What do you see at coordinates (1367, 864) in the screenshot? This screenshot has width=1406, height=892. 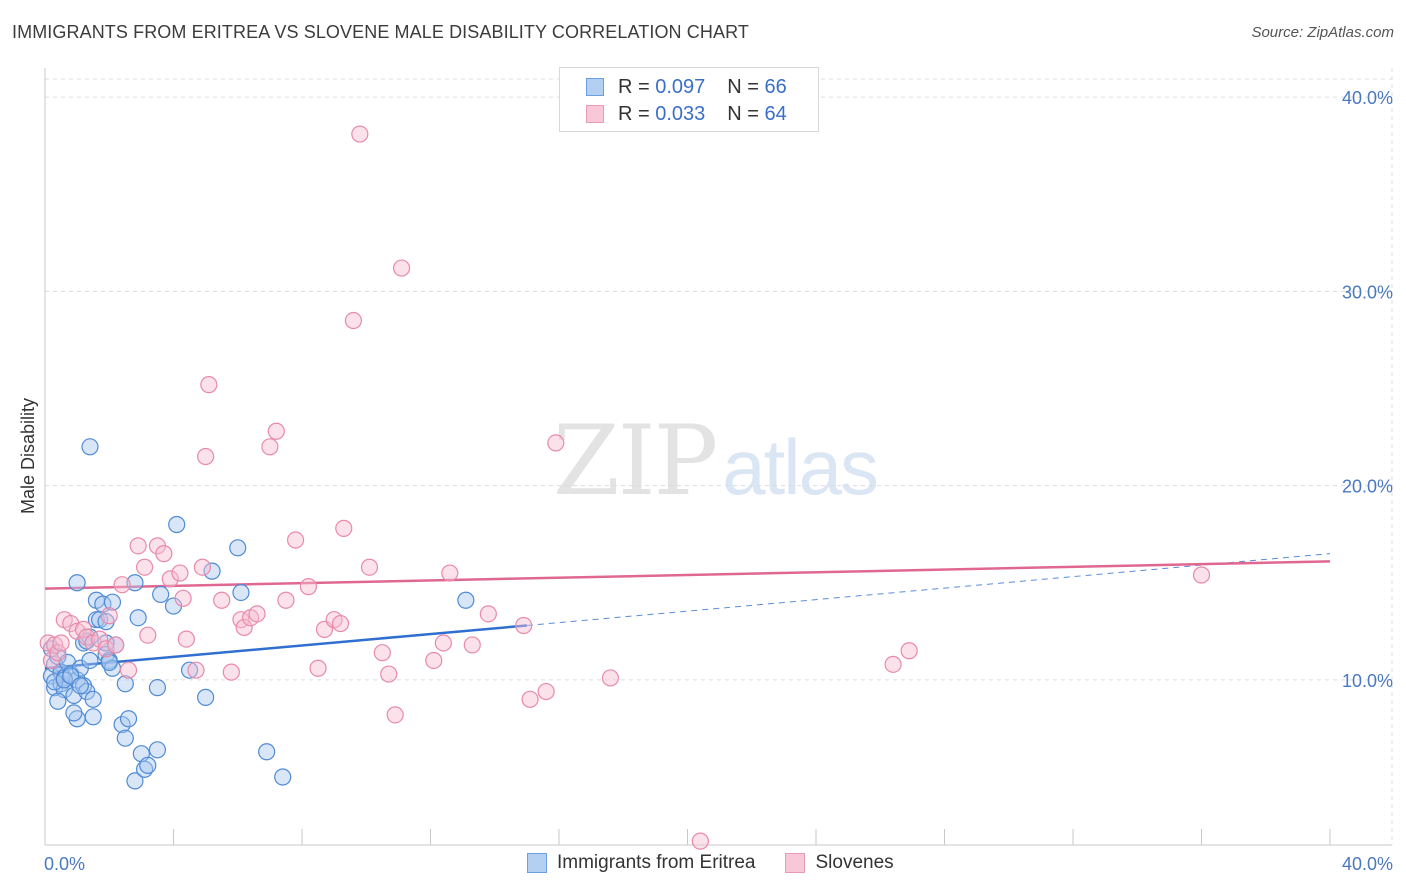 I see `x-tick-label: 40.0%` at bounding box center [1367, 864].